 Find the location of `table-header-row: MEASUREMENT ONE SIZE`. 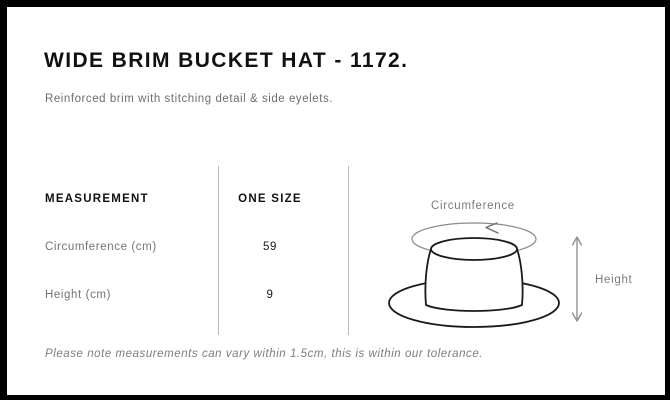

table-header-row: MEASUREMENT ONE SIZE is located at coordinates (180, 217).